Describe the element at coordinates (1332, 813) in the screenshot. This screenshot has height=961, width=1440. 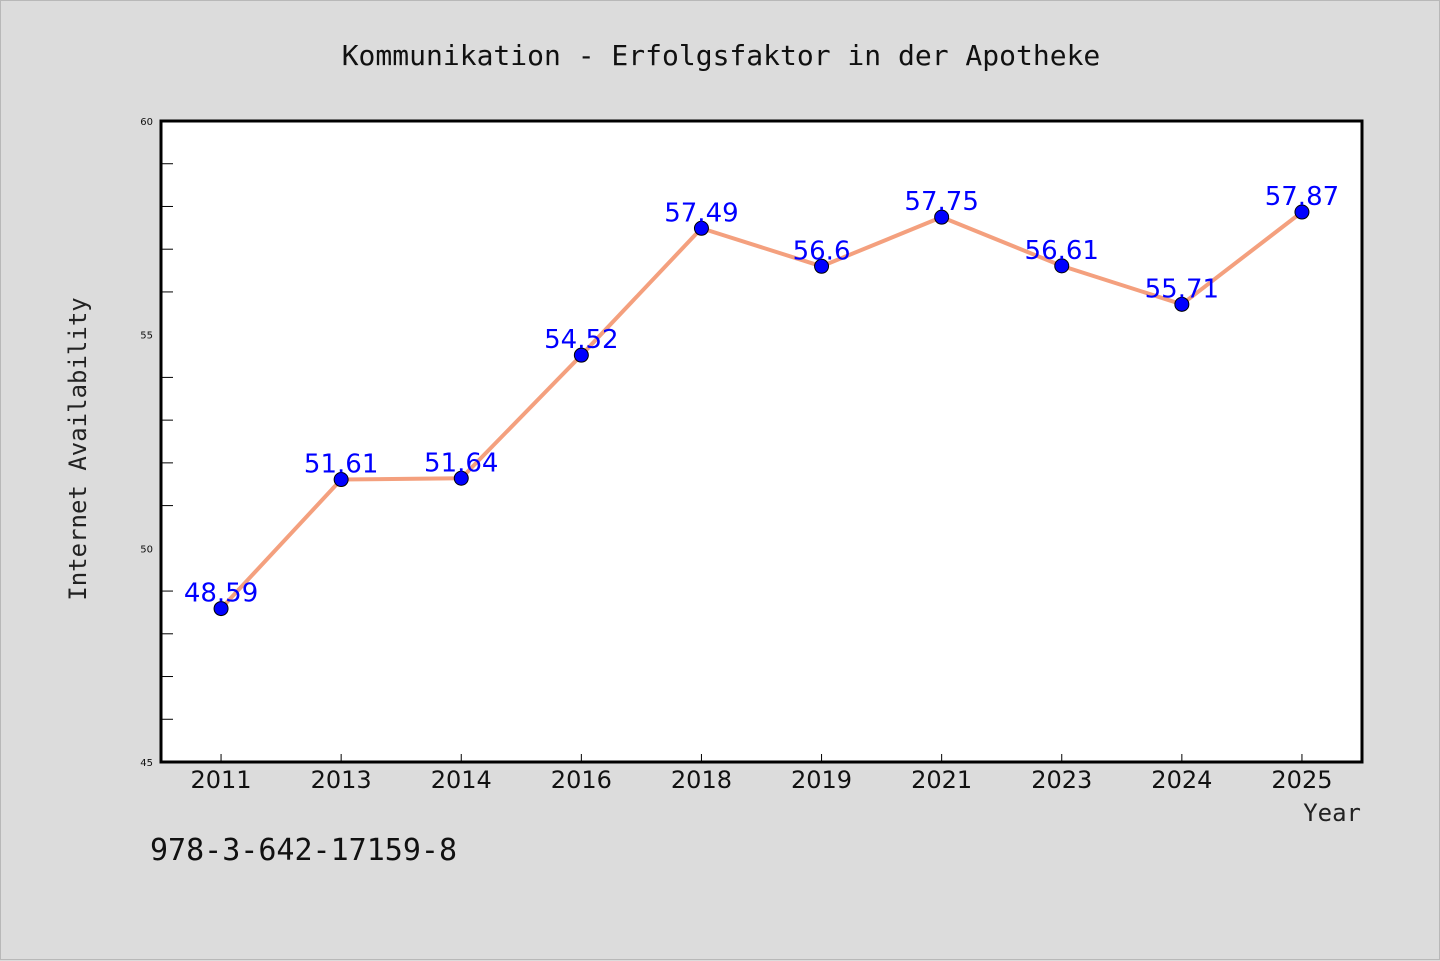
I see `x-axis-title: Year` at that location.